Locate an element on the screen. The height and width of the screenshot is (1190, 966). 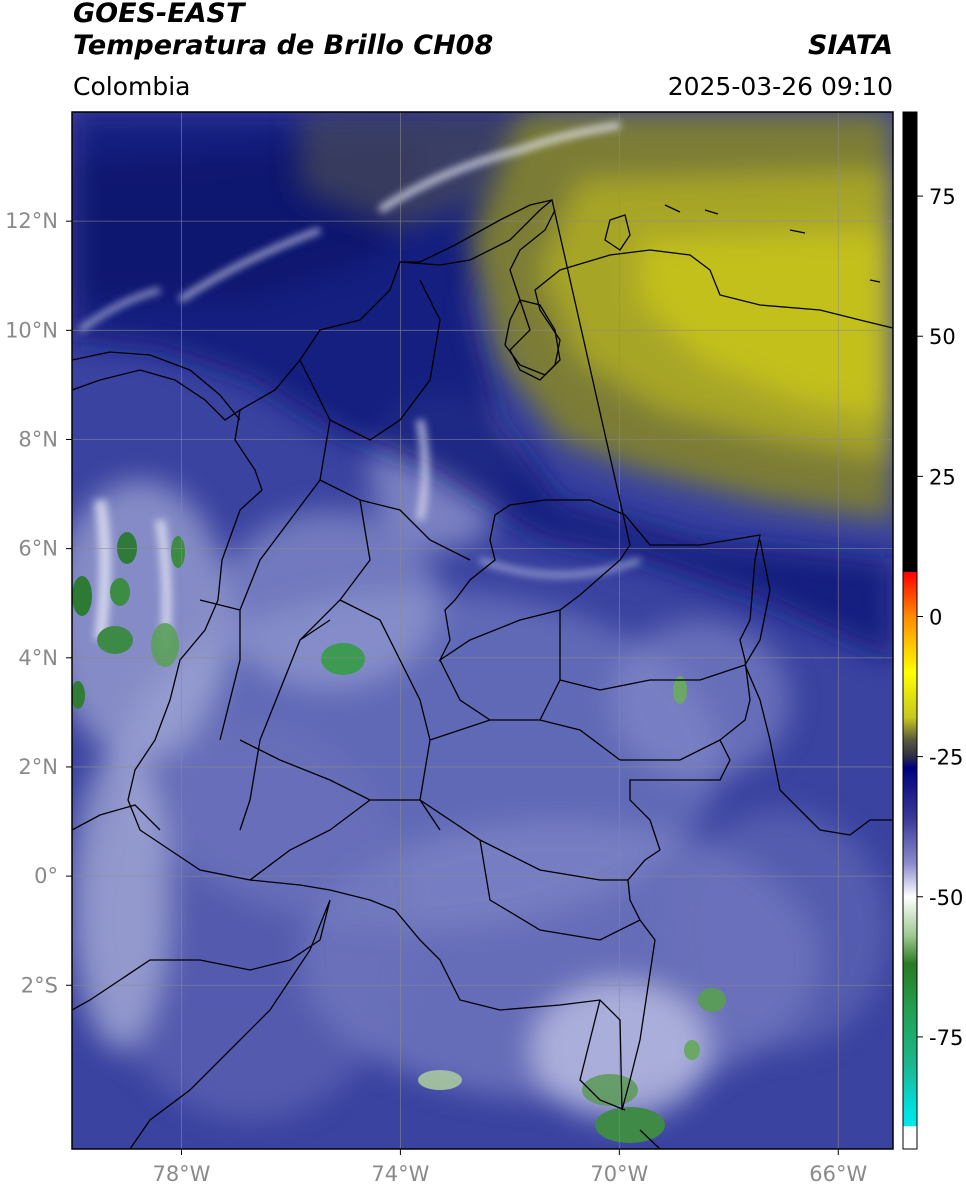
product-title: Temperatura de Brillo CH08 is located at coordinates (283, 45).